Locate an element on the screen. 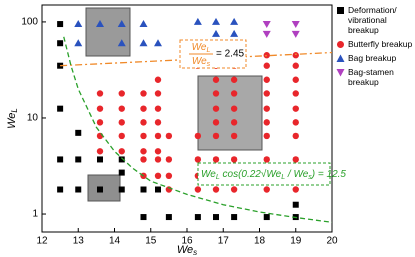 The image size is (415, 257). annotation-part: / is located at coordinates (289, 174).